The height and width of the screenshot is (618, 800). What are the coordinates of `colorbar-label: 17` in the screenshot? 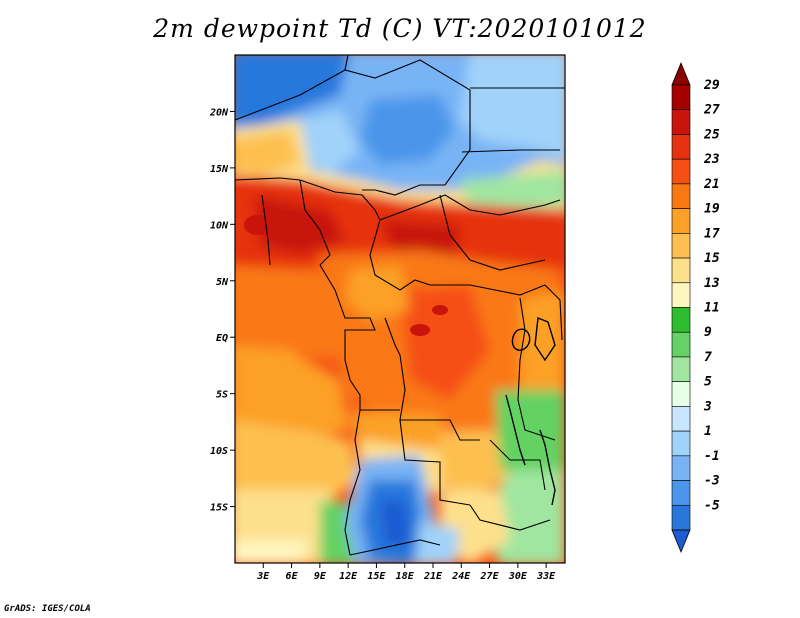 It's located at (712, 233).